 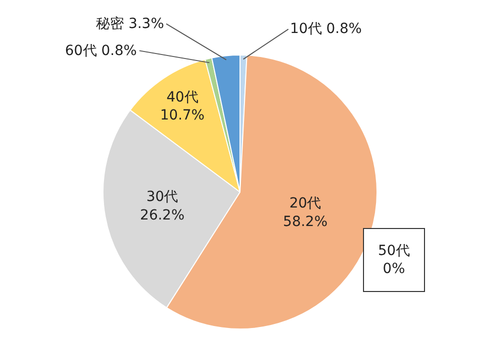 What do you see at coordinates (101, 51) in the screenshot?
I see `slice-label: 60代 0.8%` at bounding box center [101, 51].